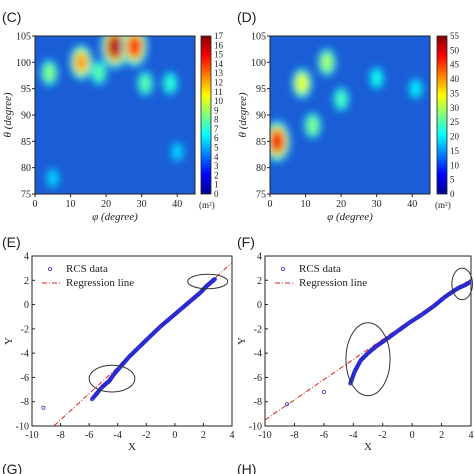  I want to click on y-tick-label-1: 80, so click(26, 168).